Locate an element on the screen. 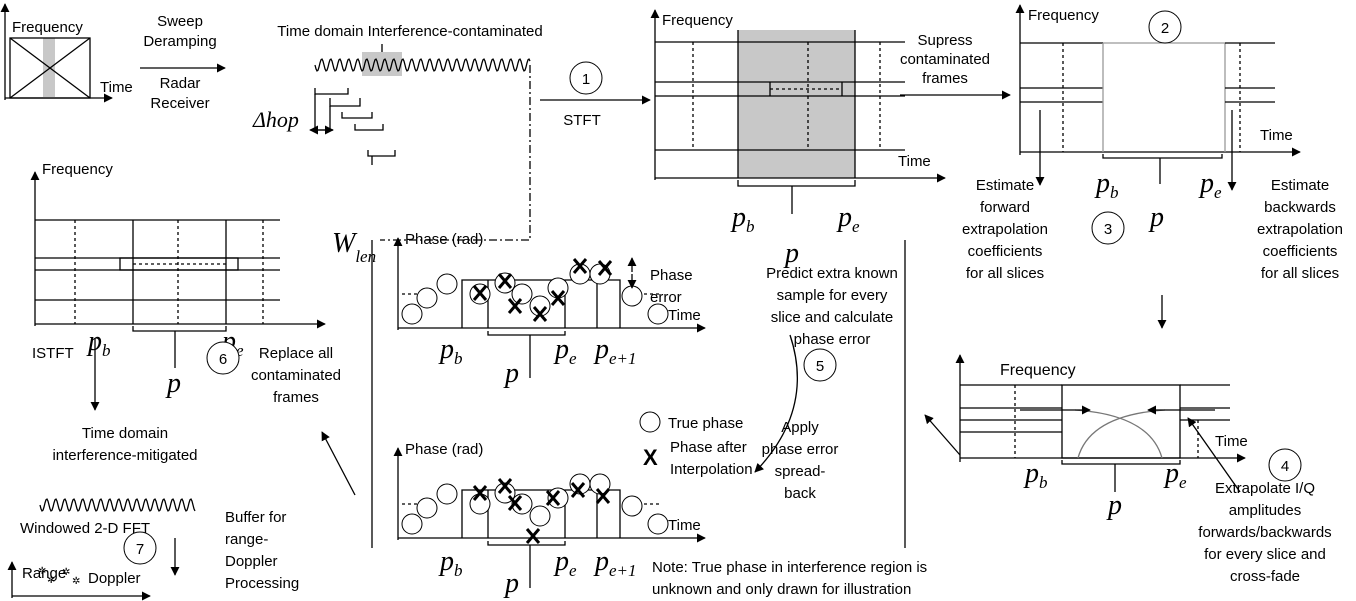  label: Supress contaminated frames is located at coordinates (945, 59).